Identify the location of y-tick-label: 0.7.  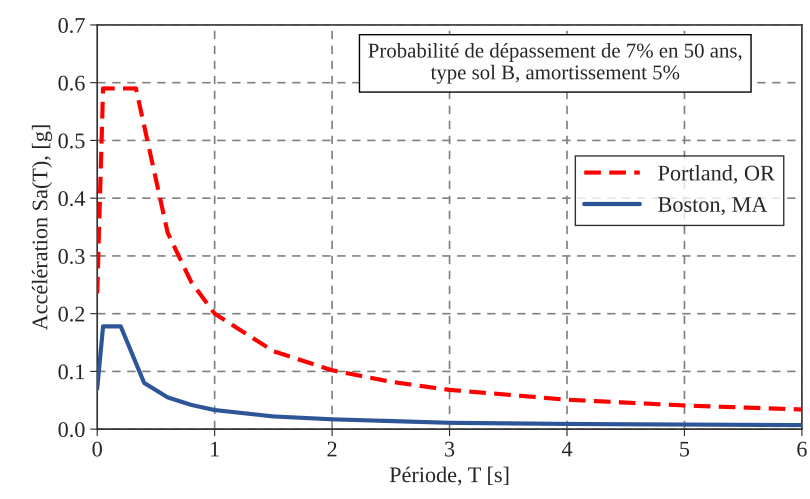
(71, 25).